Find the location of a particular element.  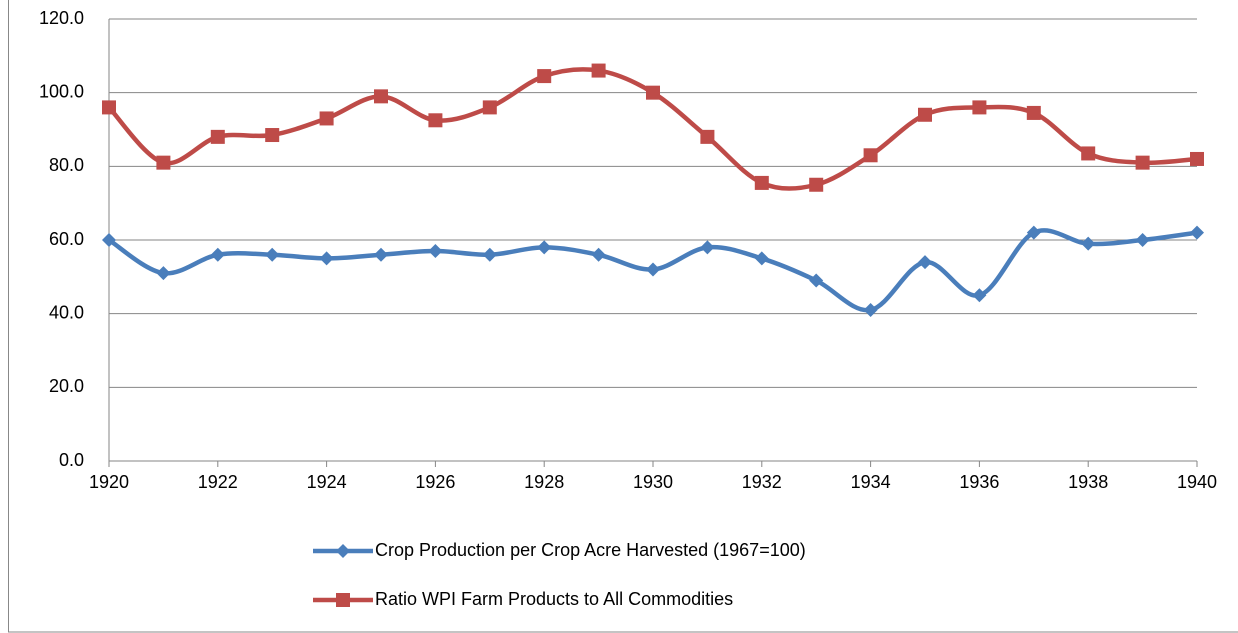

y-tick-label: 120.0 is located at coordinates (61, 18).